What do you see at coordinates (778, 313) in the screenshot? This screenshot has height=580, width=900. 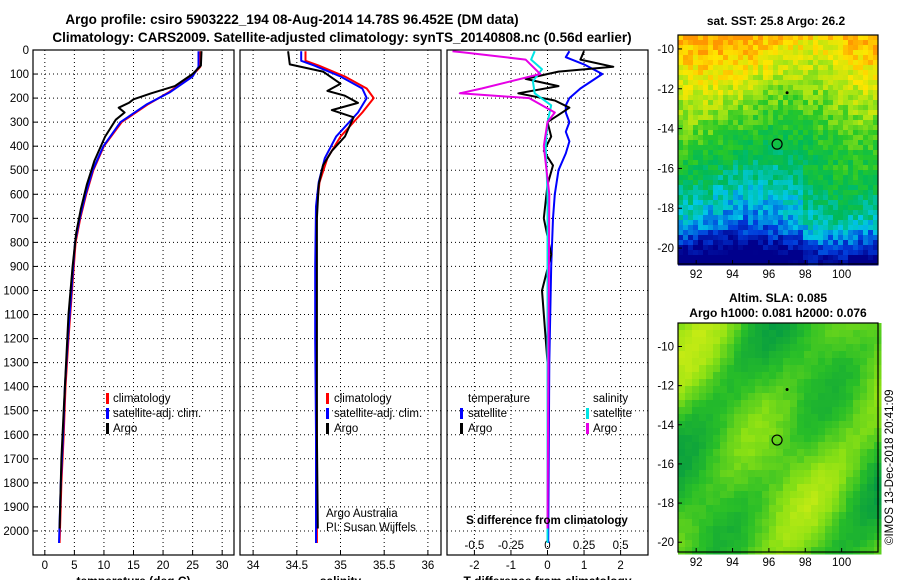 I see `sla-map-title-line-2: Argo h1000: 0.081 h2000: 0.076` at bounding box center [778, 313].